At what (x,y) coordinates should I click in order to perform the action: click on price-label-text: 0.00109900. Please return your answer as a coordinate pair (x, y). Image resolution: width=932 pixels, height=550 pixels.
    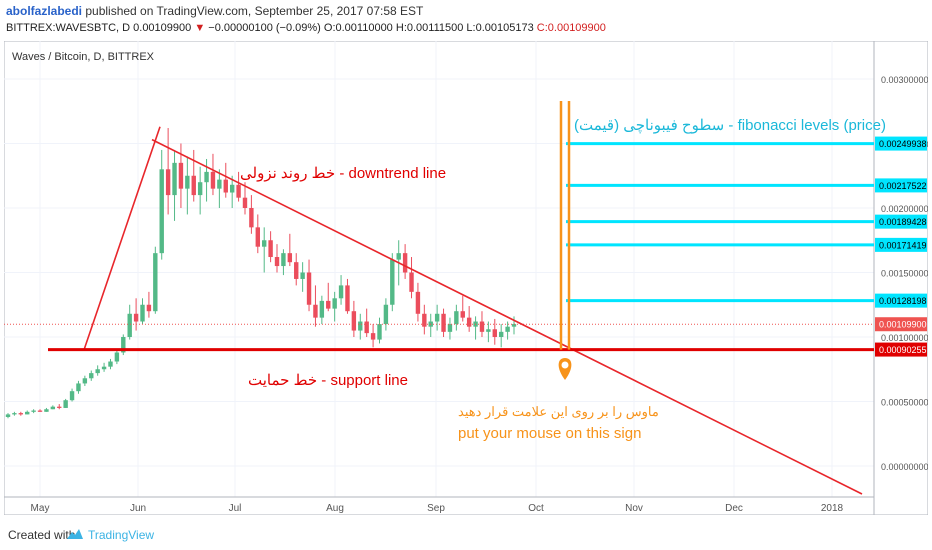
    Looking at the image, I should click on (903, 325).